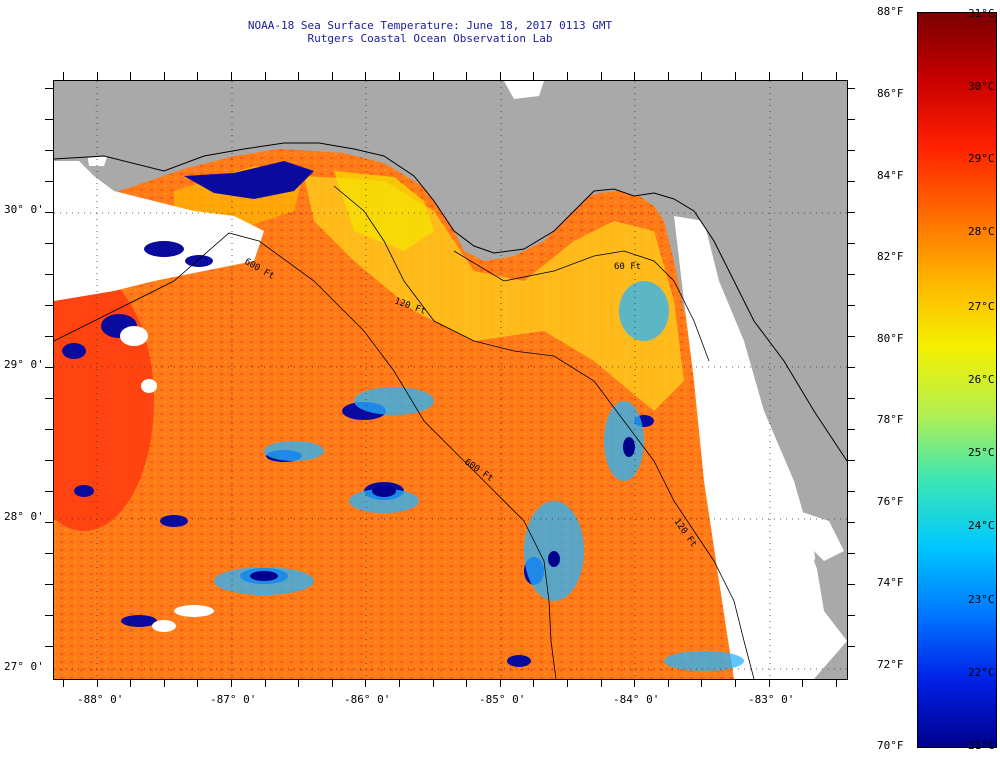 The height and width of the screenshot is (761, 1000). Describe the element at coordinates (890, 582) in the screenshot. I see `colorbar-f-74: 74°F` at that location.